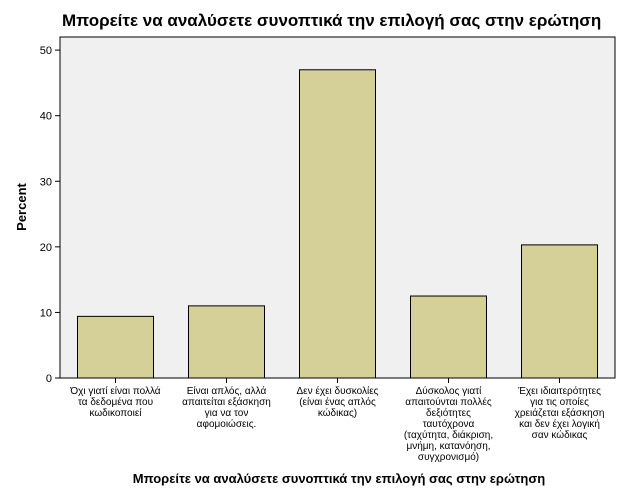 Image resolution: width=626 pixels, height=501 pixels. I want to click on x-tick-label: μνήμη, κατανόηση,, so click(448, 446).